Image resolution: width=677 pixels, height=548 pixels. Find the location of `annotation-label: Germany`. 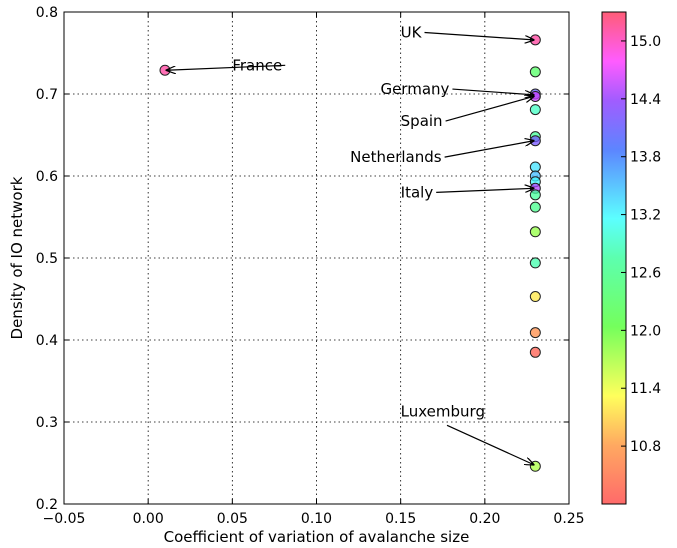

annotation-label: Germany is located at coordinates (414, 89).